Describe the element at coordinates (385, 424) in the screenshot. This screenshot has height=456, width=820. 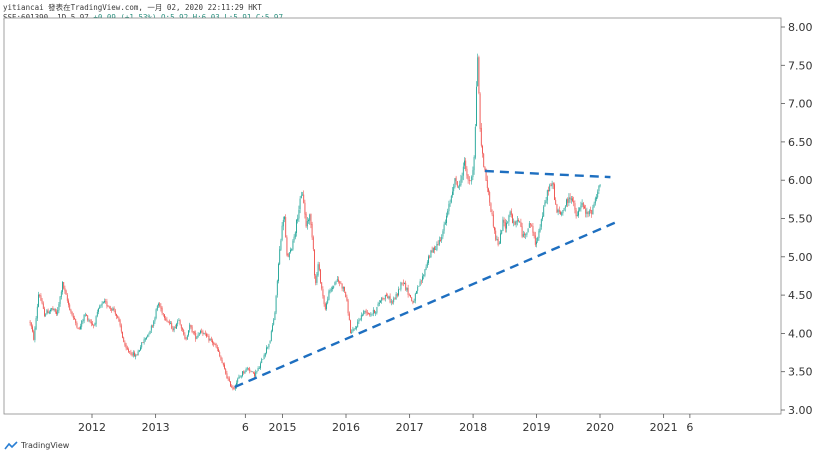
I see `x-axis: 2012 2013 6 2015 2016 2017 2018 2019 2020 2021 6` at that location.